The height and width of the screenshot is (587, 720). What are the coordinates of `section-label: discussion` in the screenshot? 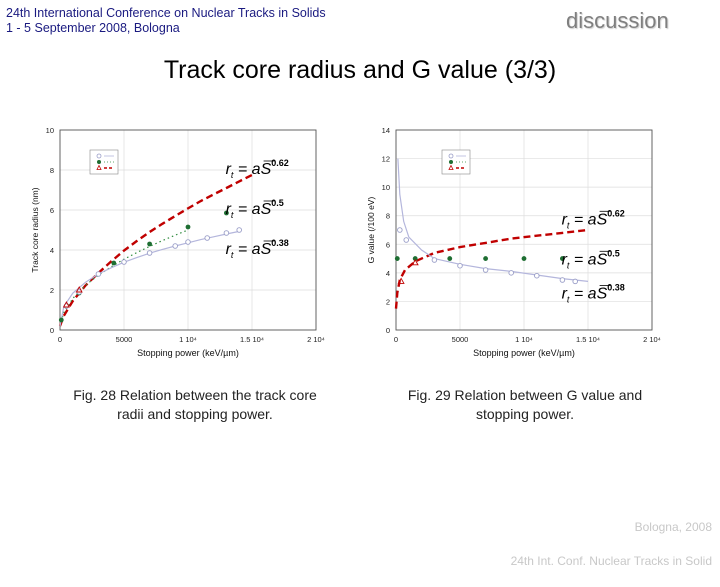 It's located at (617, 20).